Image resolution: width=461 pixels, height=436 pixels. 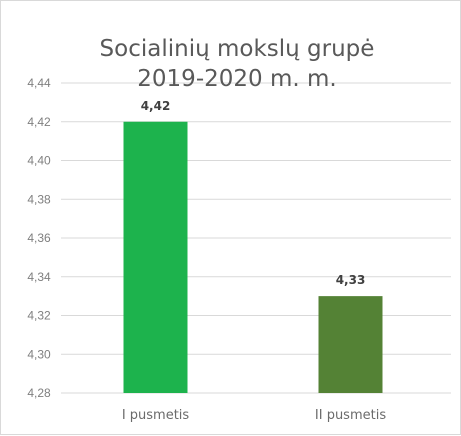 What do you see at coordinates (39, 393) in the screenshot?
I see `y-tick-label: 4,28` at bounding box center [39, 393].